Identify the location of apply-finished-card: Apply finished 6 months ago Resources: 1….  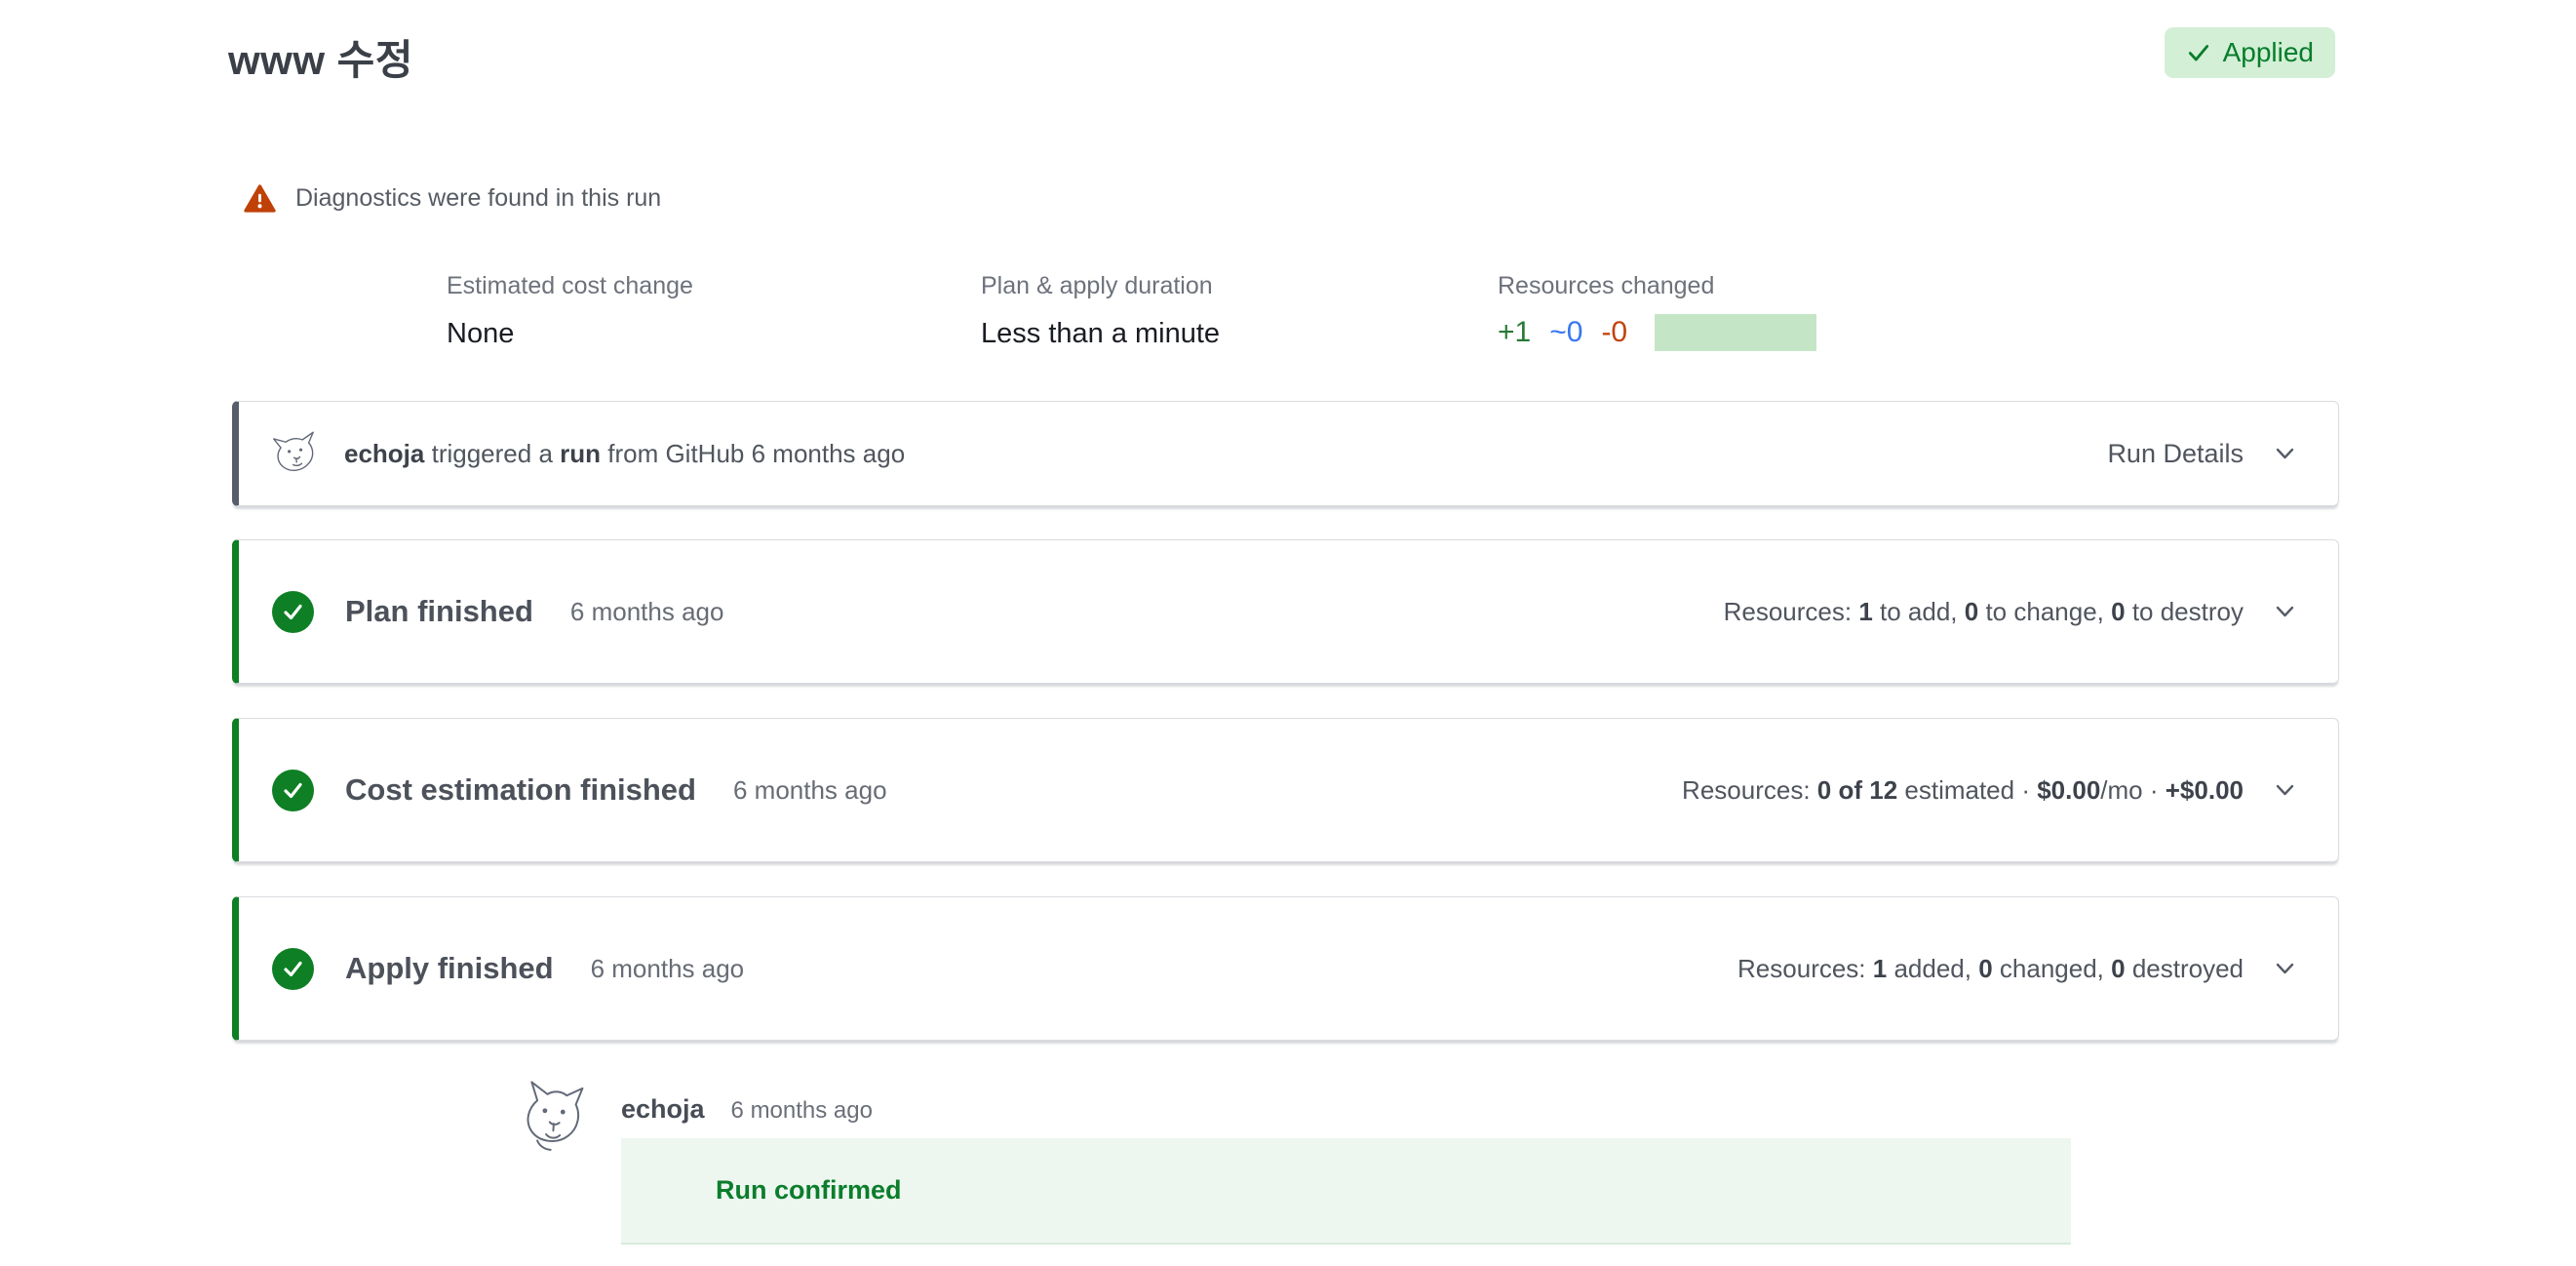
(1285, 968).